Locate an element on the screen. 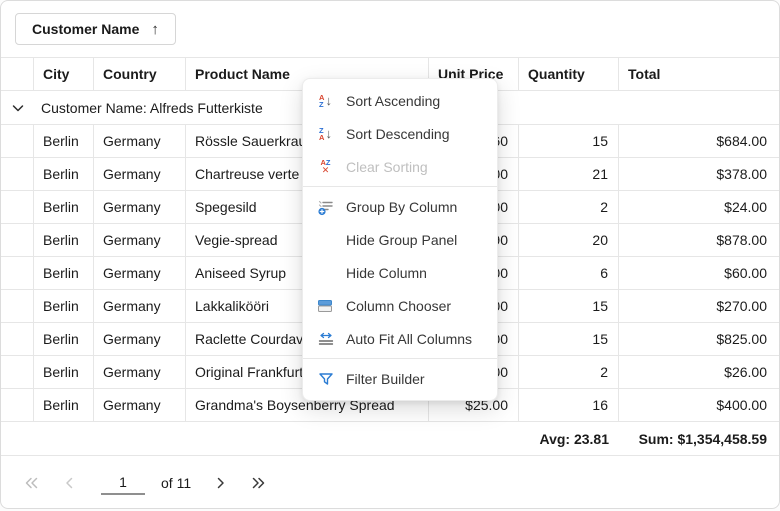 The width and height of the screenshot is (780, 511). group-chip-customer-name: Customer Name ↑ is located at coordinates (95, 29).